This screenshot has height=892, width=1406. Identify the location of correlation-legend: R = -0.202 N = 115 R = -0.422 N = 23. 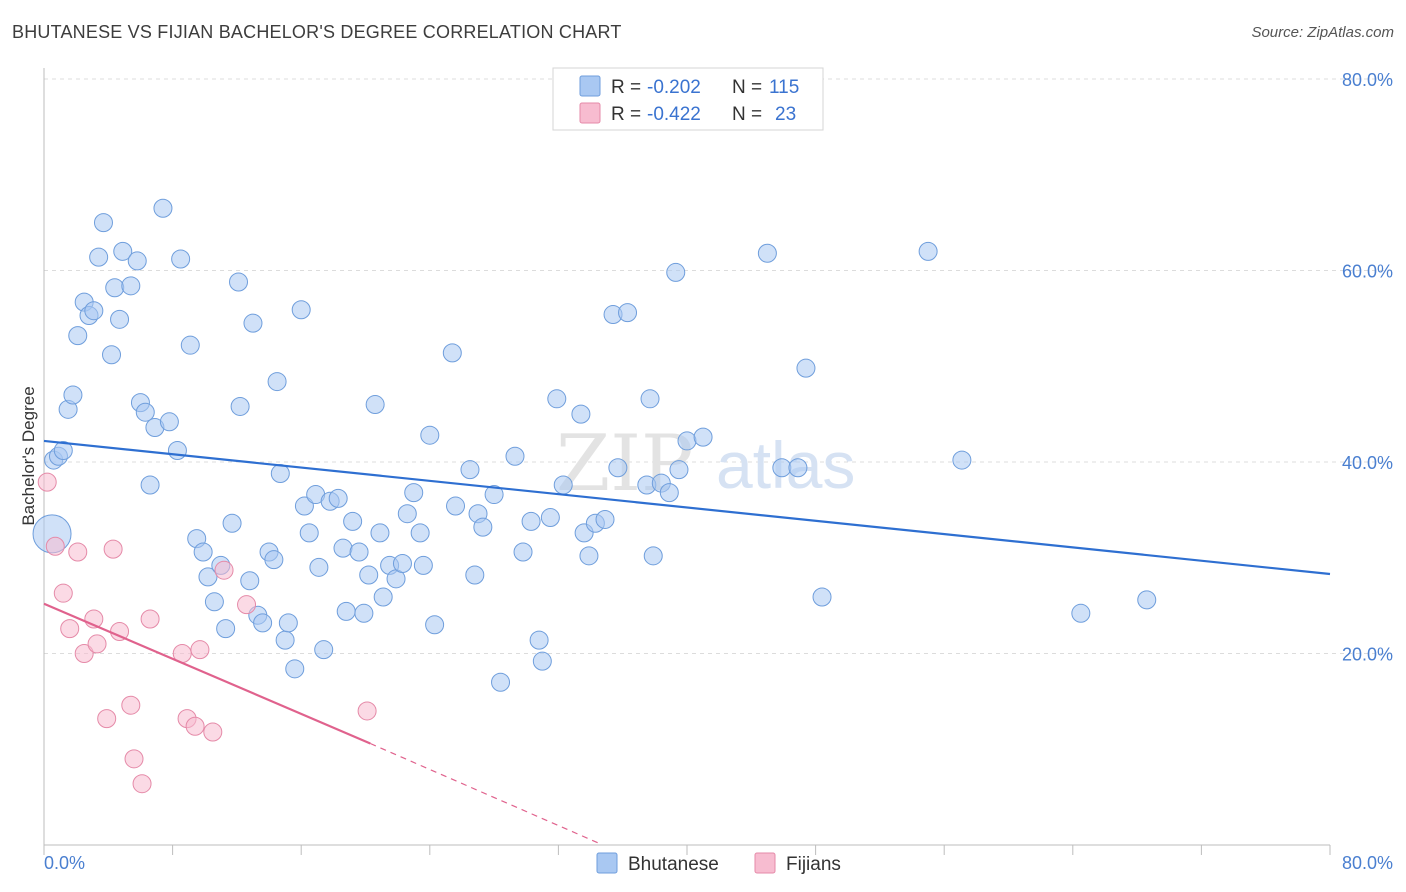
(688, 99).